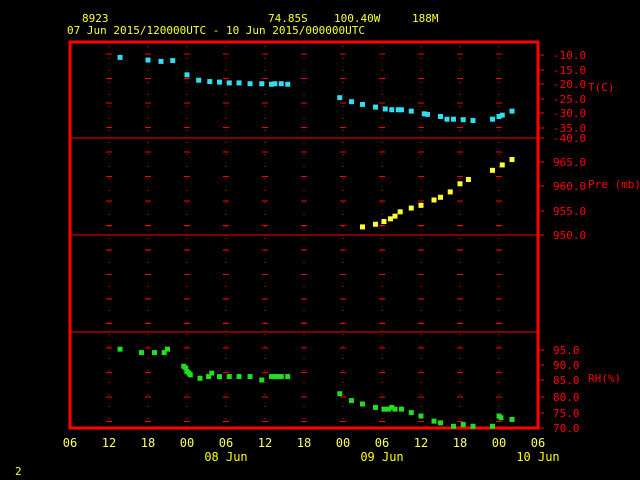  What do you see at coordinates (569, 128) in the screenshot?
I see `y-tick-label: -35.0` at bounding box center [569, 128].